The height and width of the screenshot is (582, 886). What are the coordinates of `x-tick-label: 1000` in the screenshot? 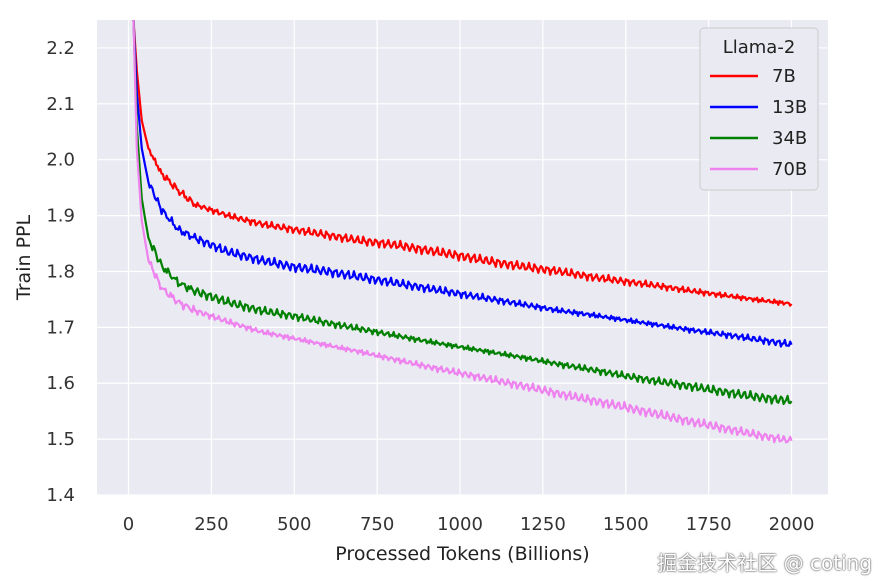 It's located at (460, 524).